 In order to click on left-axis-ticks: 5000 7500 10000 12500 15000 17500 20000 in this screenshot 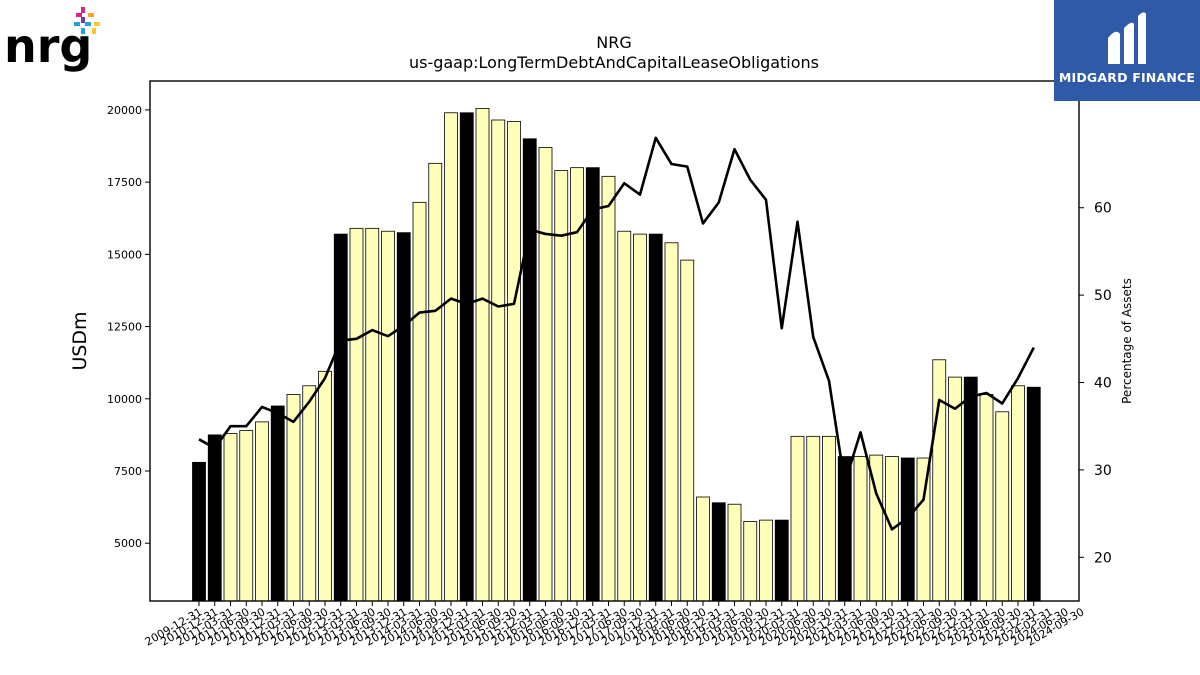, I will do `click(128, 327)`.